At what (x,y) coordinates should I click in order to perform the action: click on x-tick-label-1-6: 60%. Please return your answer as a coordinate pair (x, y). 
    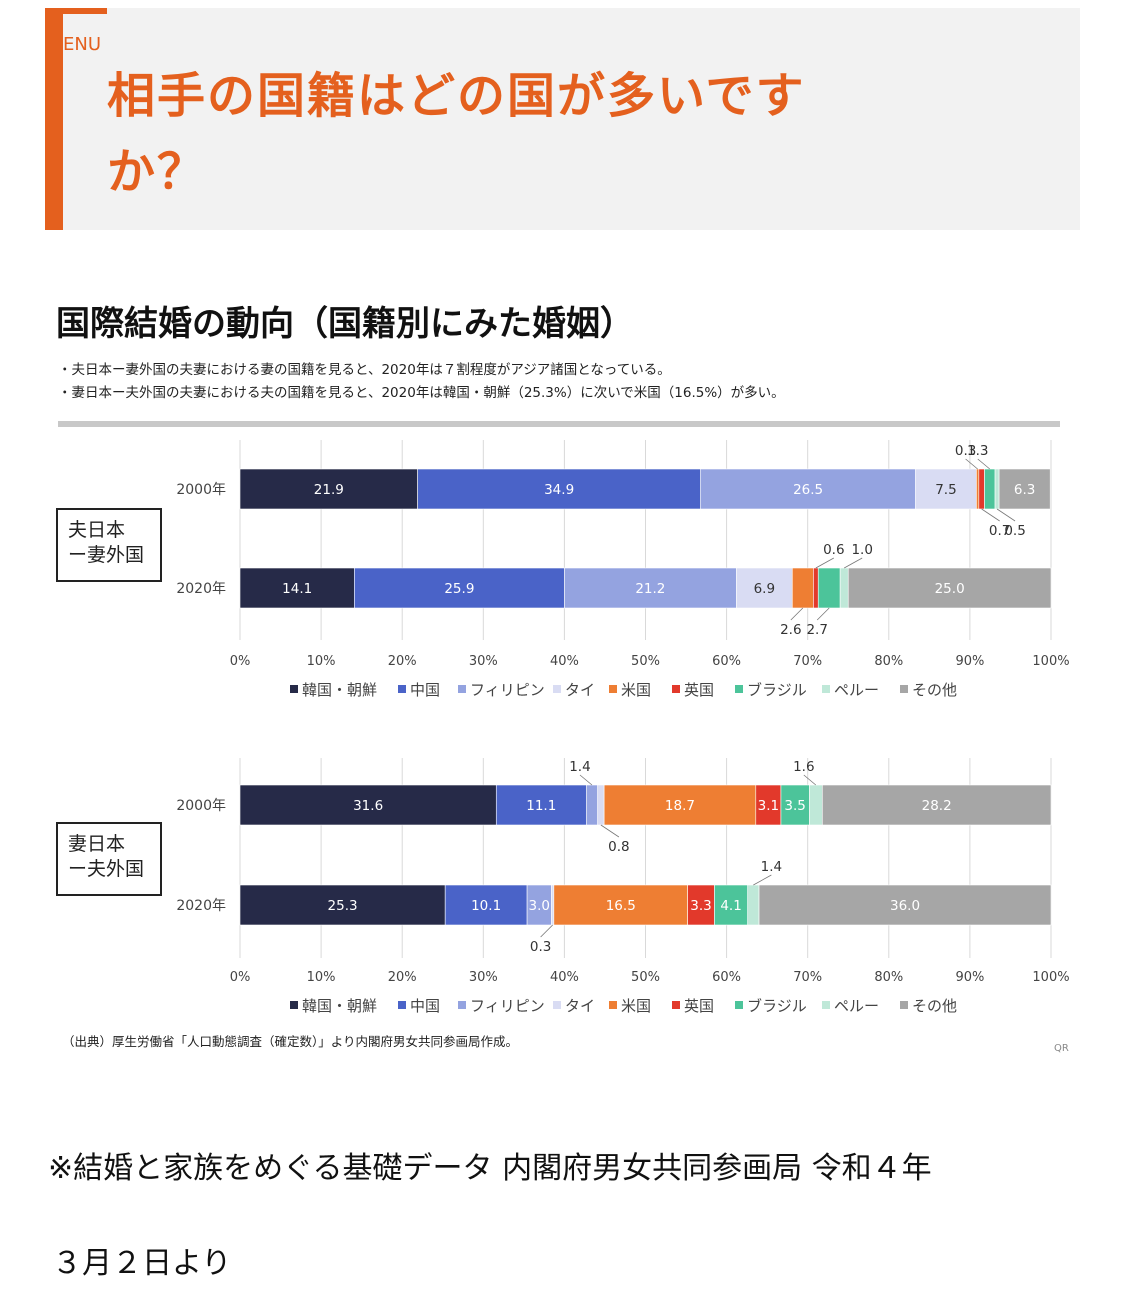
    Looking at the image, I should click on (726, 977).